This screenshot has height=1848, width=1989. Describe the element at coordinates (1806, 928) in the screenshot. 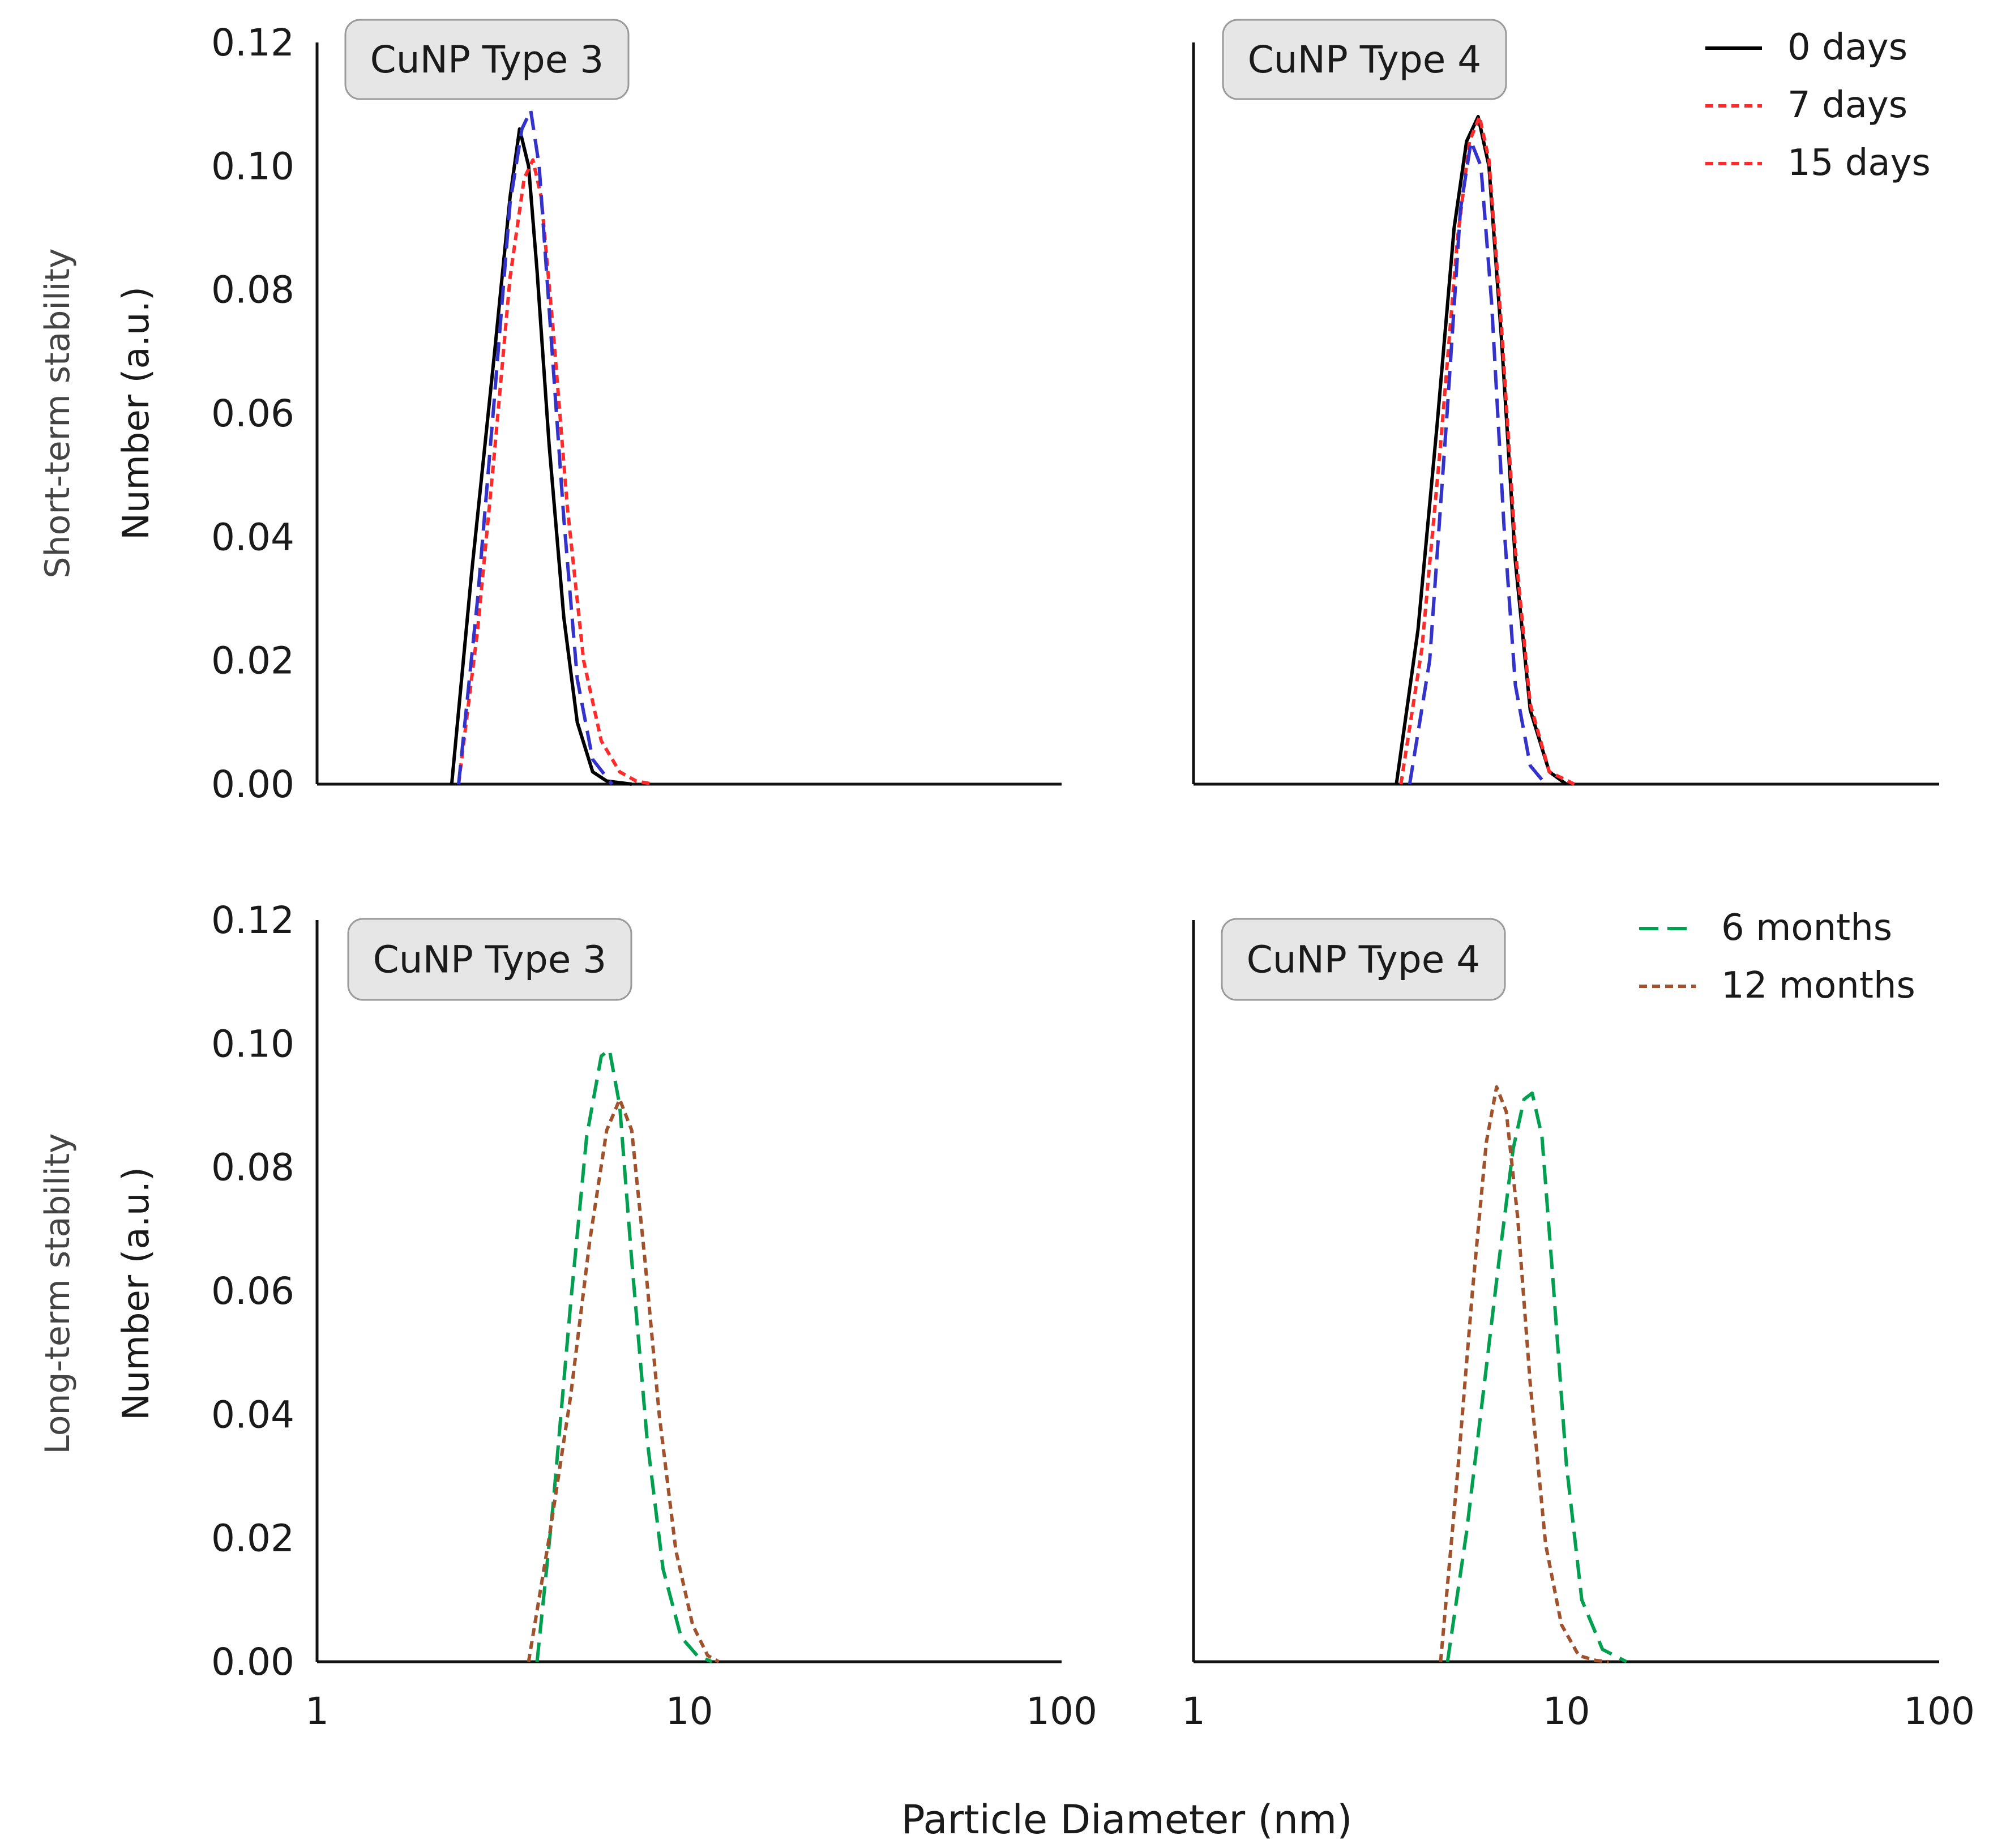

I see `legend-label: 6 months` at that location.